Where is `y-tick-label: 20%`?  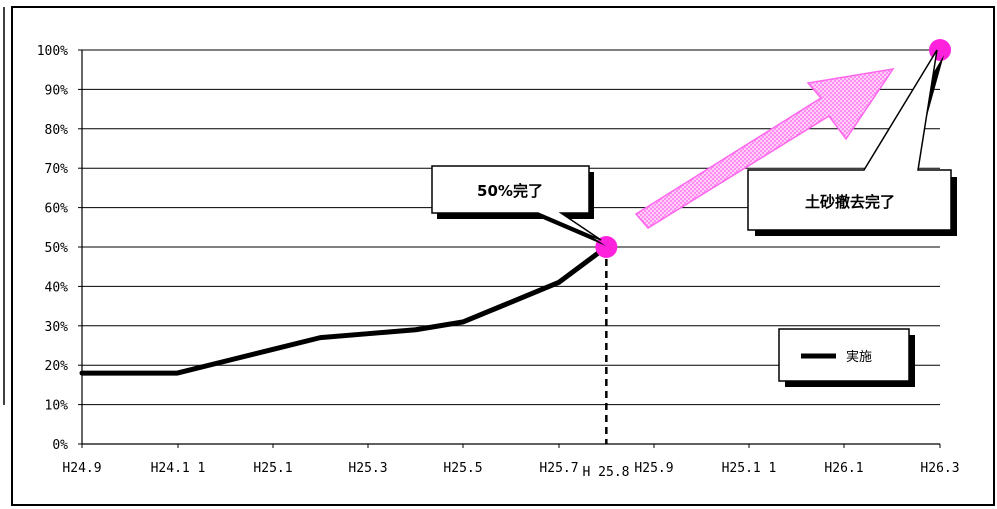
y-tick-label: 20% is located at coordinates (57, 366).